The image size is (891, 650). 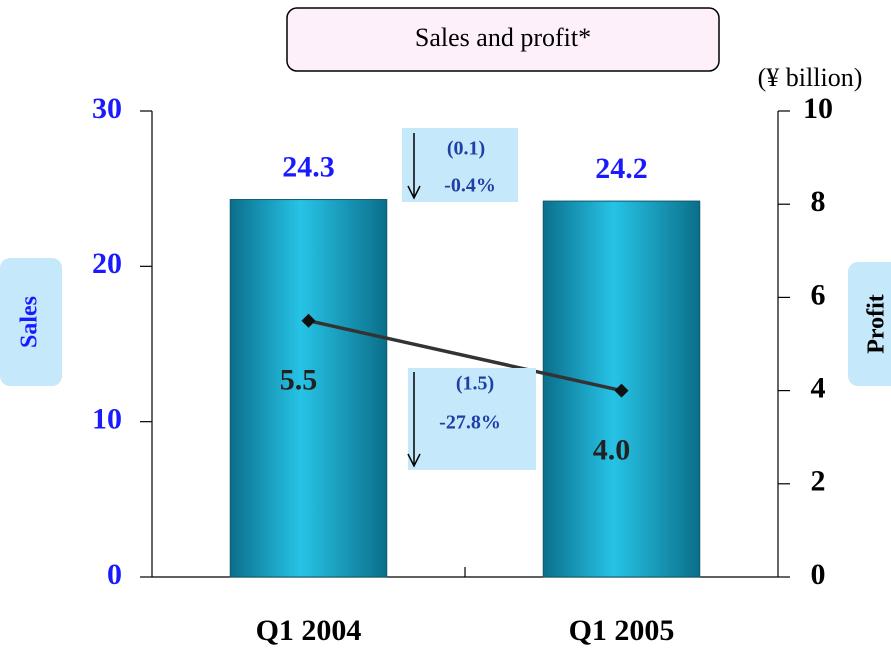 What do you see at coordinates (308, 166) in the screenshot?
I see `bar-value-label: 24.3` at bounding box center [308, 166].